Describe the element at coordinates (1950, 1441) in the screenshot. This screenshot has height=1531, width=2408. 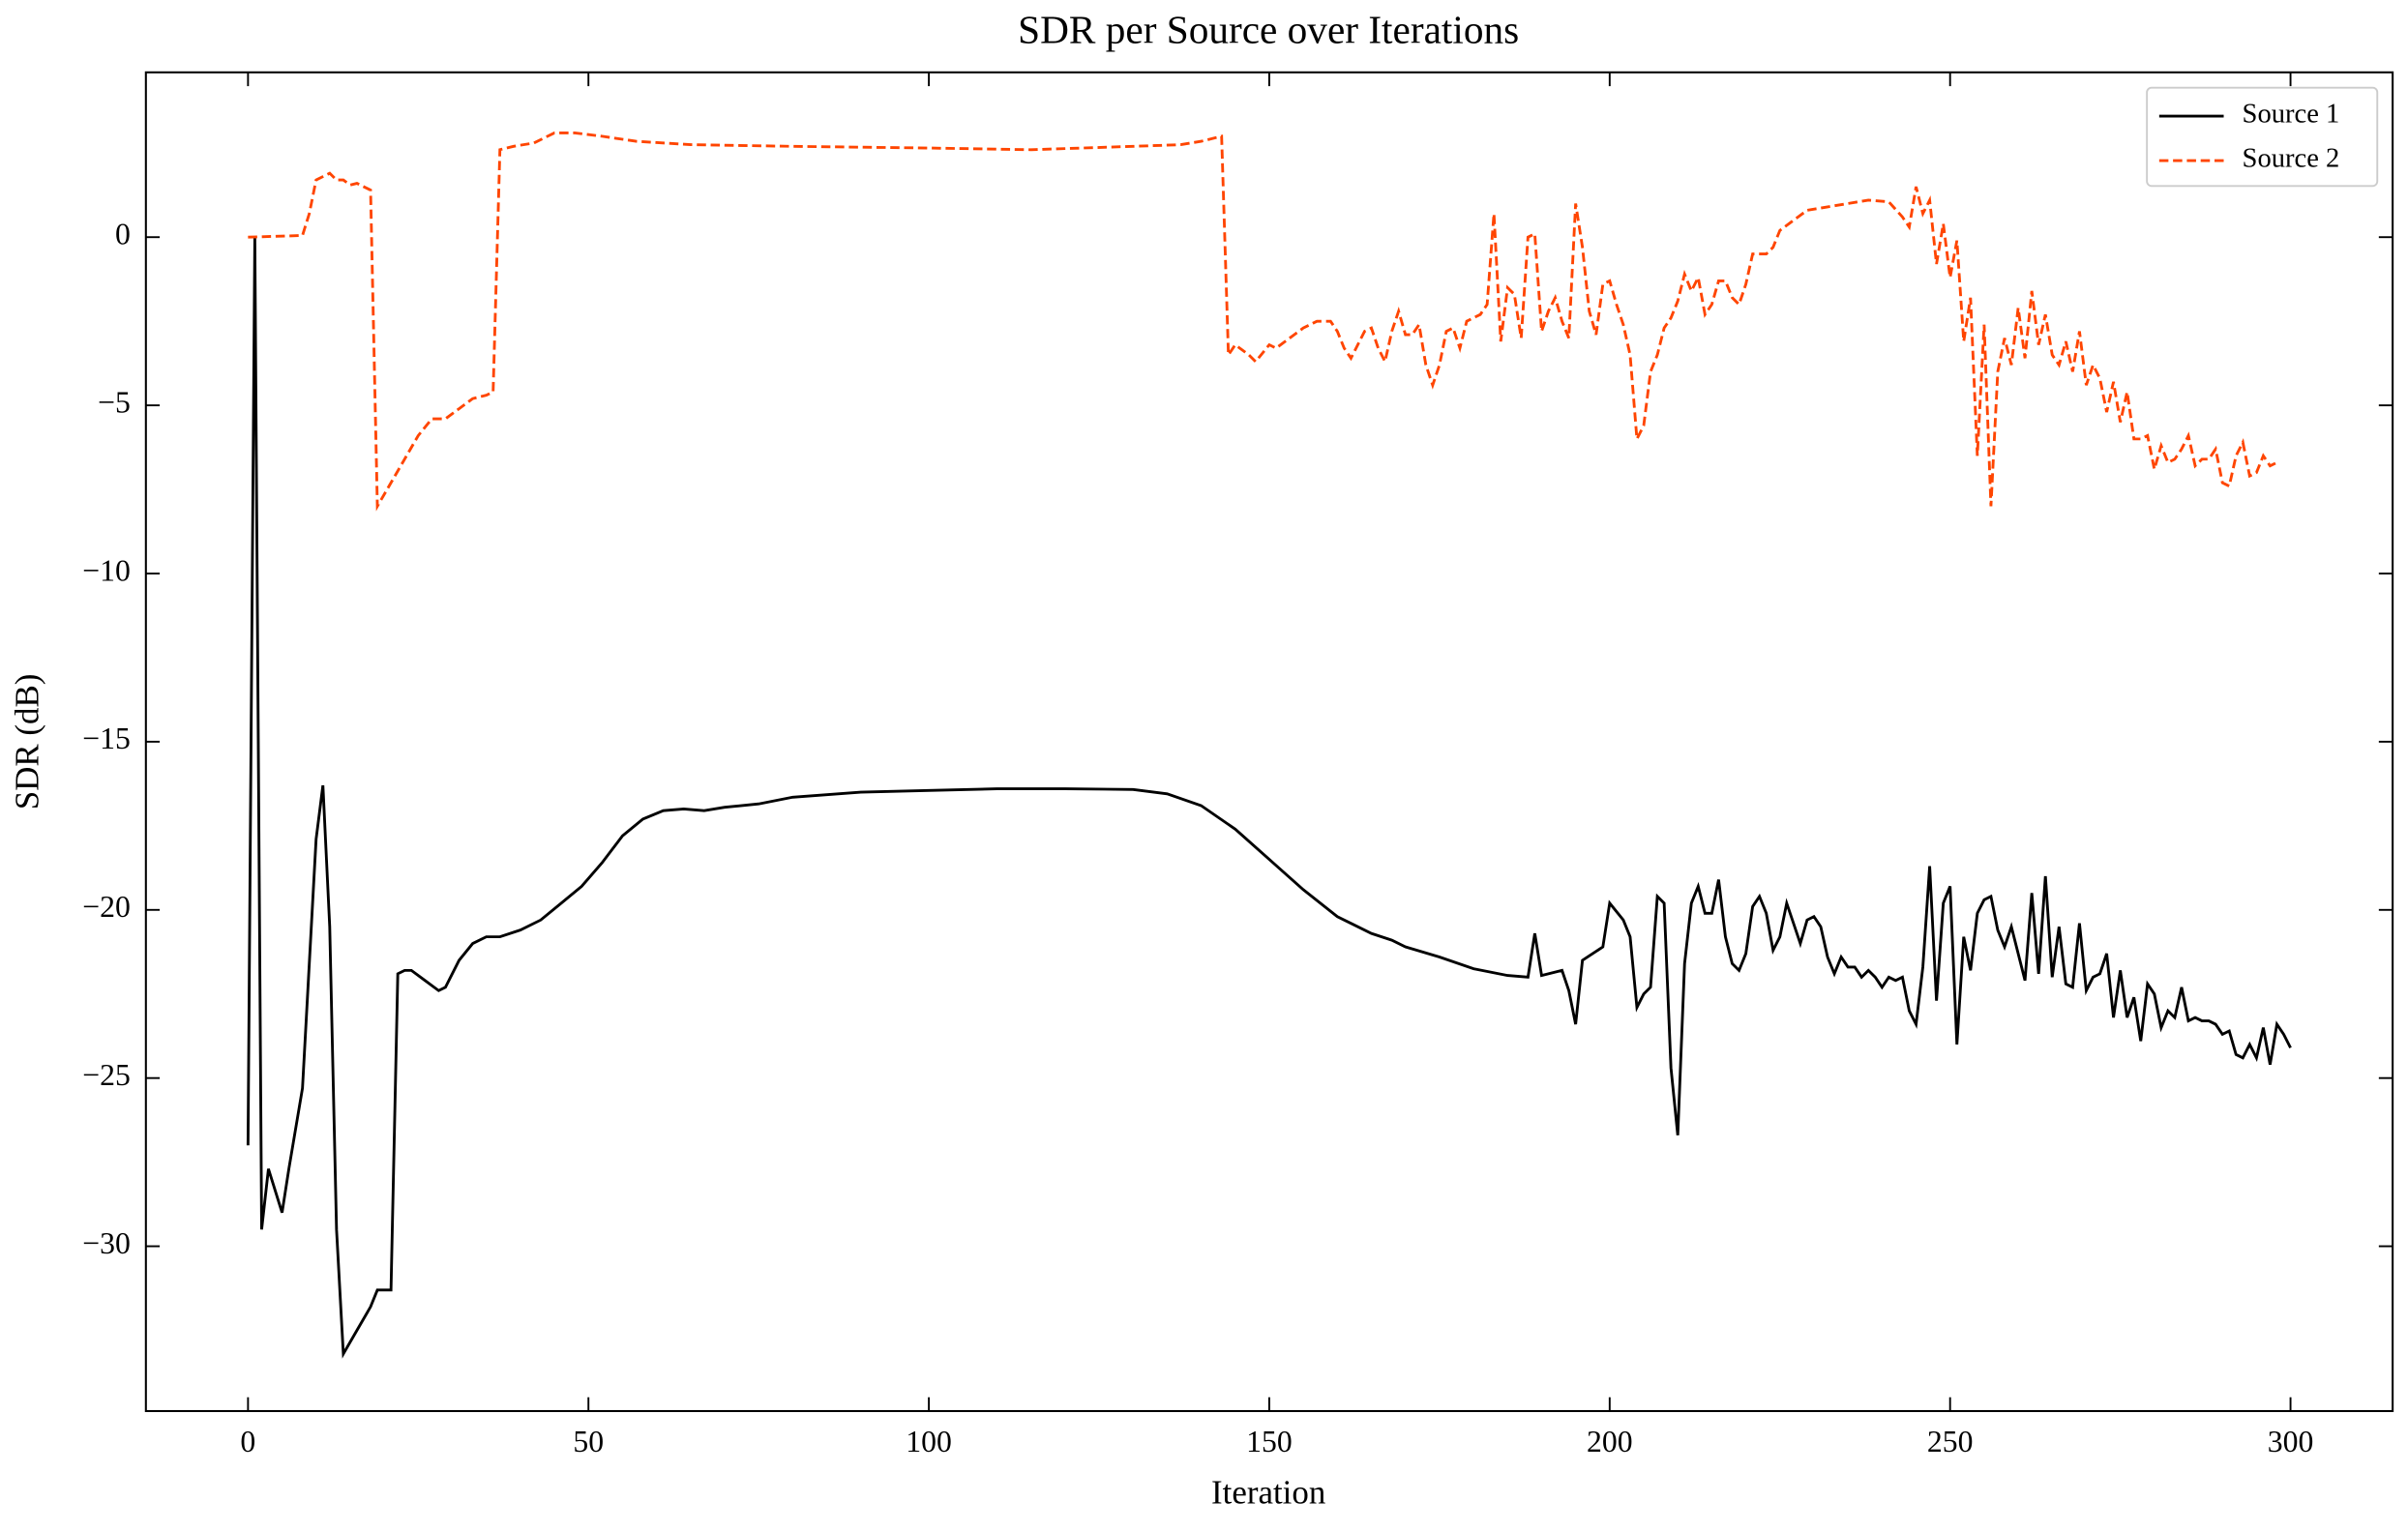
I see `x-tick-label: 250` at that location.